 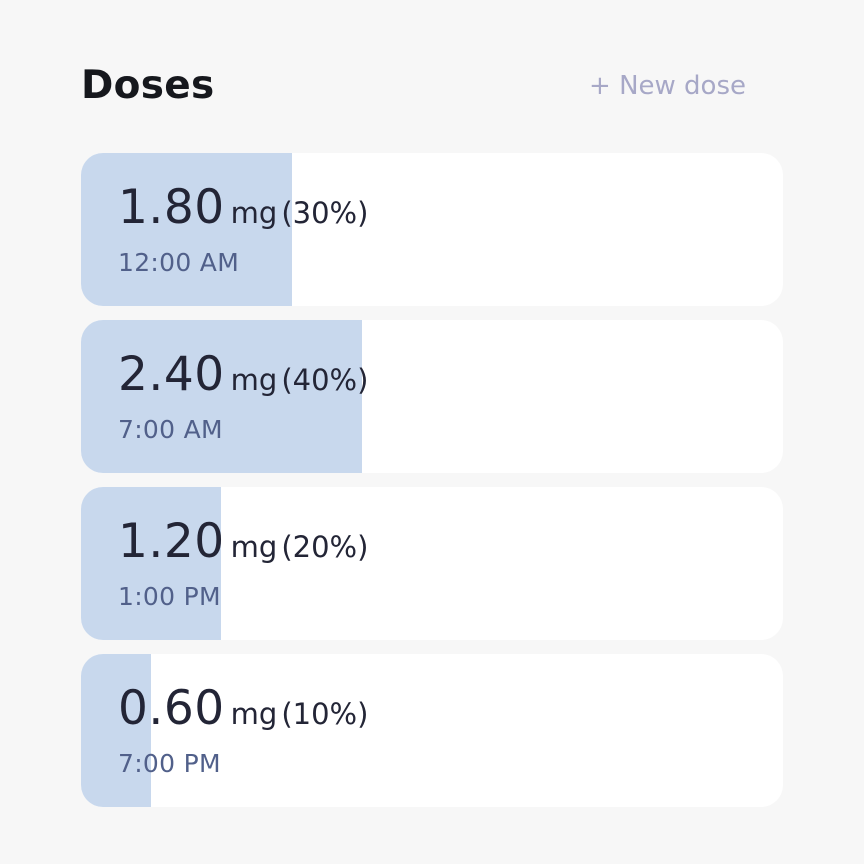 I want to click on dose-time: 12:00 AM, so click(x=179, y=262).